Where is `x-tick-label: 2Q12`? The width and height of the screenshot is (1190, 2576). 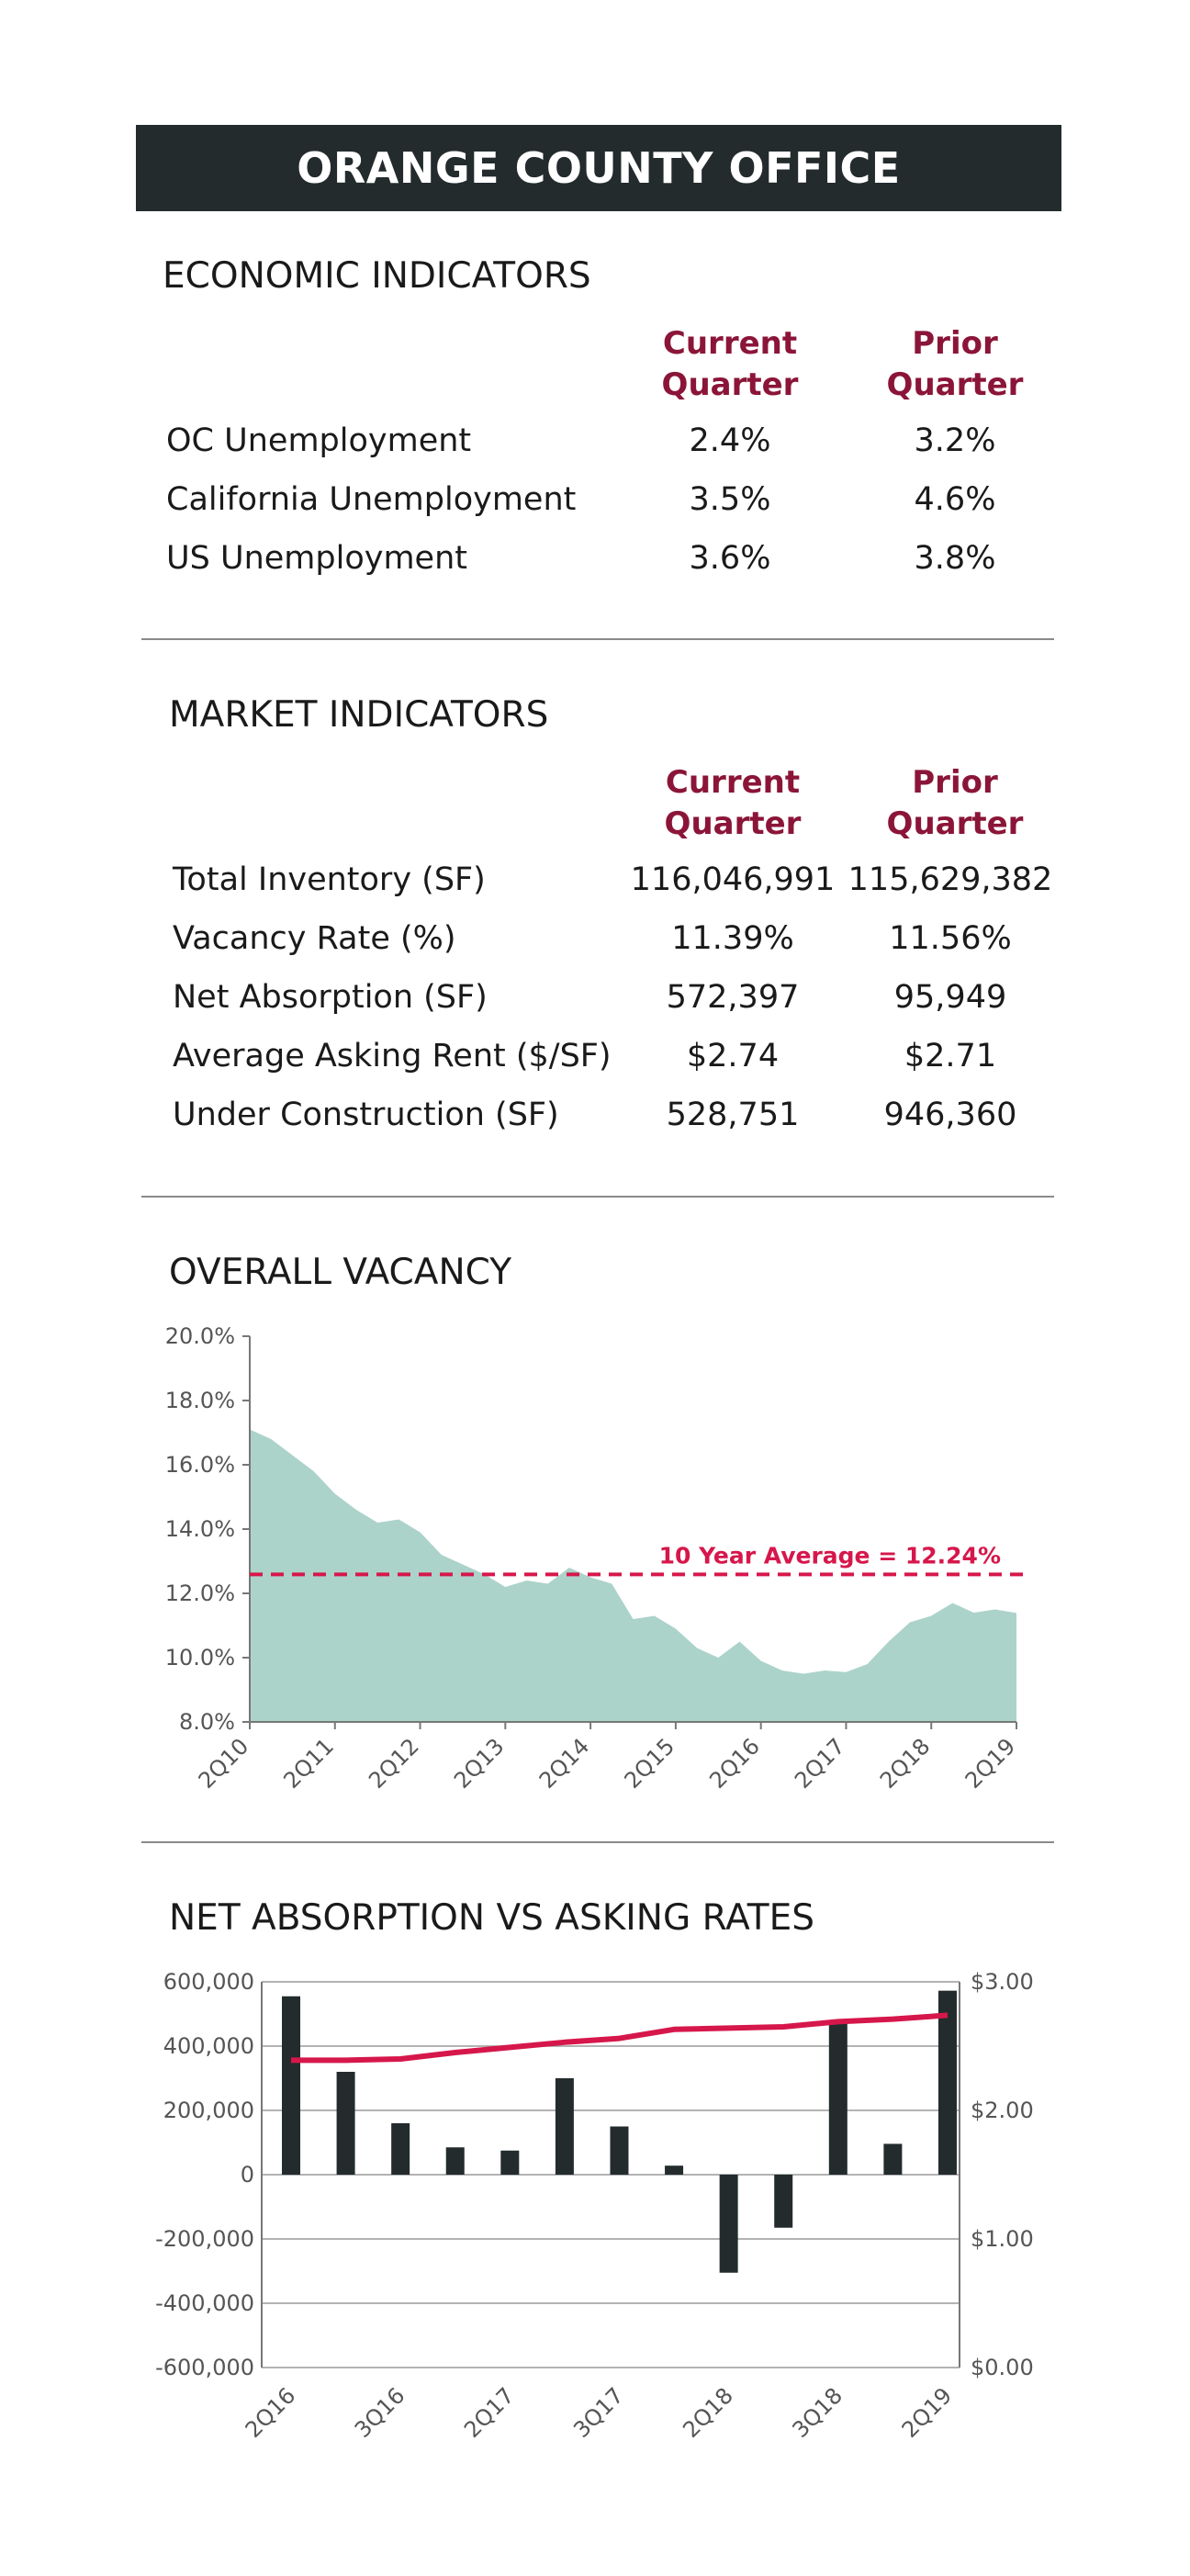 x-tick-label: 2Q12 is located at coordinates (394, 1763).